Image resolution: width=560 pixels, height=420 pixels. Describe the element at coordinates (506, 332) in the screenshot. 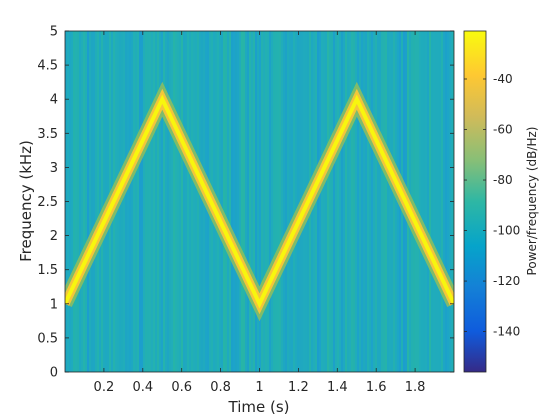

I see `colorbar-tick-label: -140` at that location.